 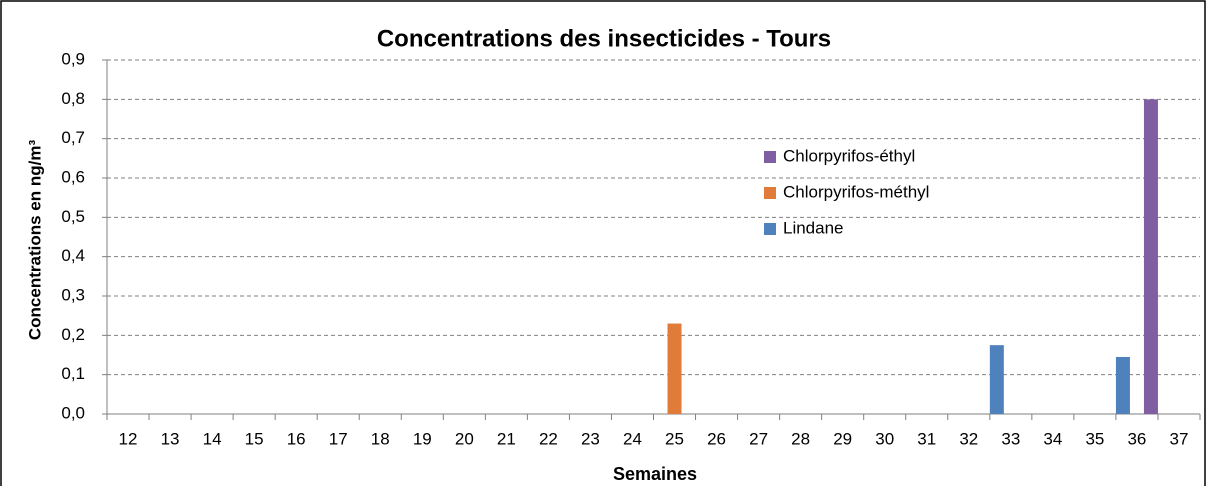 I want to click on x-tick-label: 29, so click(x=842, y=438).